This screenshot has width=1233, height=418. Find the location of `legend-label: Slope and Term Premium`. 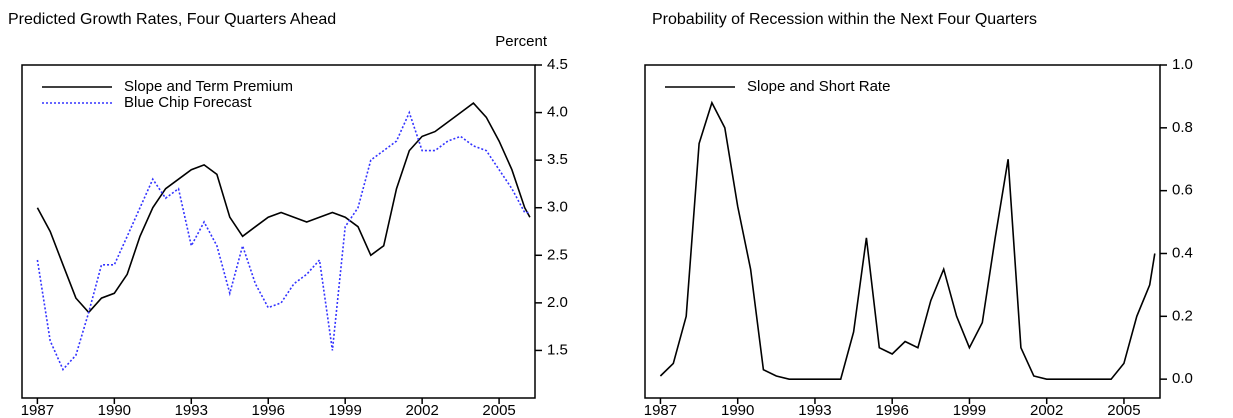

legend-label: Slope and Term Premium is located at coordinates (208, 86).